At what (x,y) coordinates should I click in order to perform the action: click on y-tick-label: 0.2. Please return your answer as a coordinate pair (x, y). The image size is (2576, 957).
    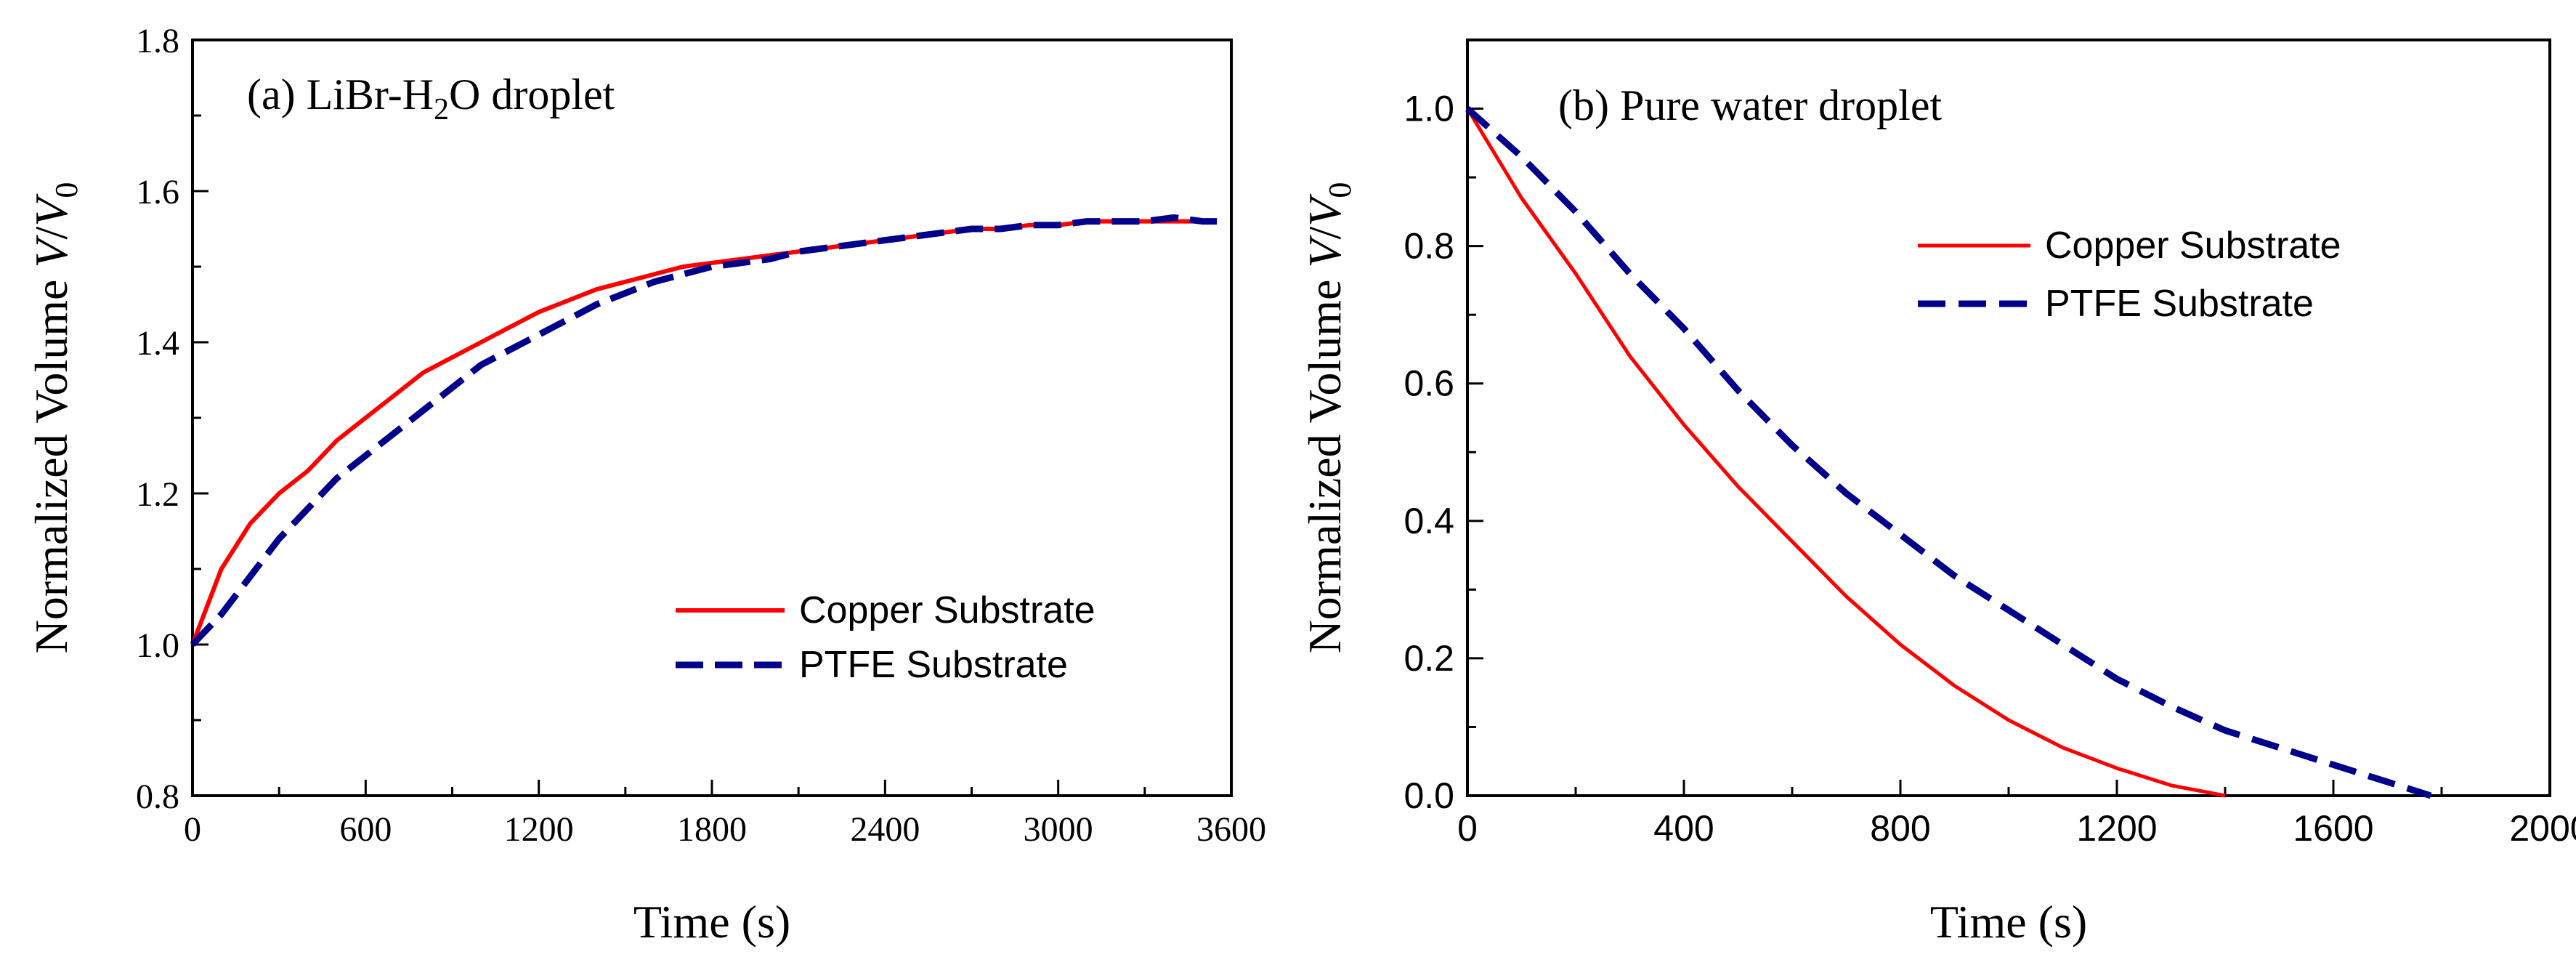
    Looking at the image, I should click on (1429, 658).